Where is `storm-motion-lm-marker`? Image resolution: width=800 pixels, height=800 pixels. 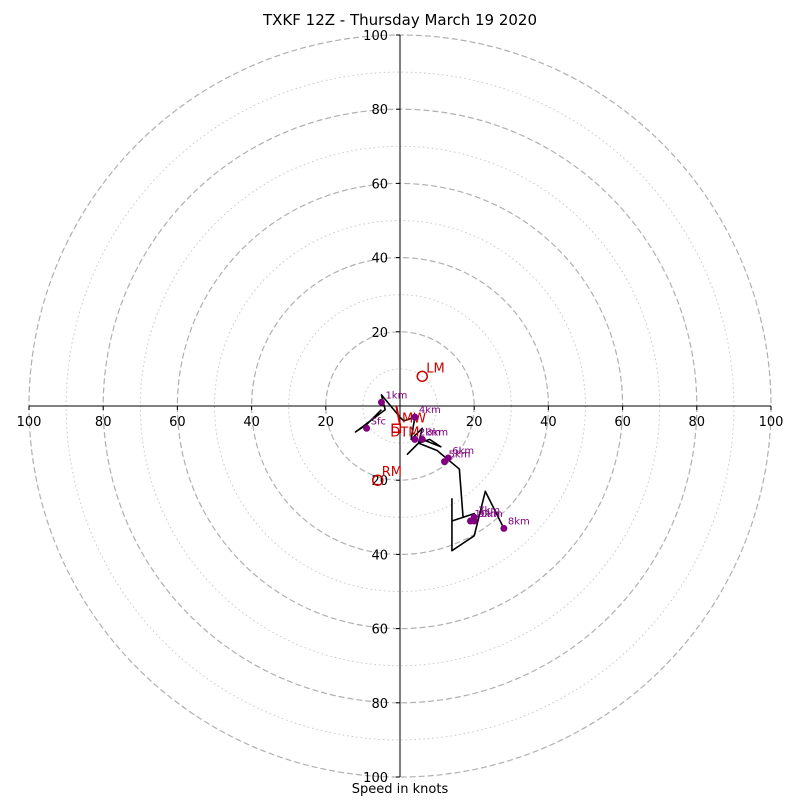
storm-motion-lm-marker is located at coordinates (422, 376).